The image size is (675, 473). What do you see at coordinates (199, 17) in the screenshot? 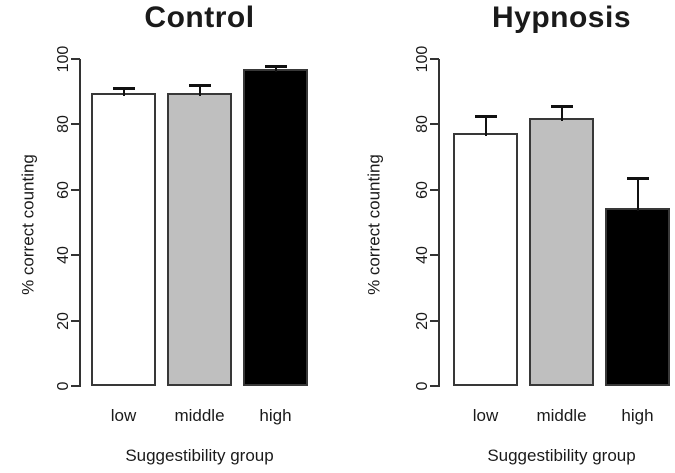
I see `panel-title-control: Control` at bounding box center [199, 17].